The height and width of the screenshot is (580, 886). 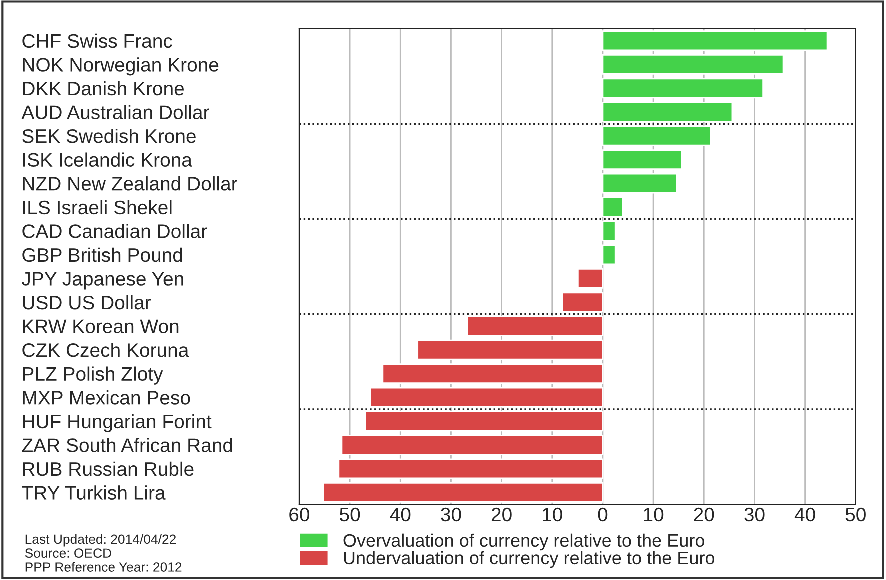 What do you see at coordinates (103, 281) in the screenshot?
I see `y-tick-label: JPY Japanese Yen` at bounding box center [103, 281].